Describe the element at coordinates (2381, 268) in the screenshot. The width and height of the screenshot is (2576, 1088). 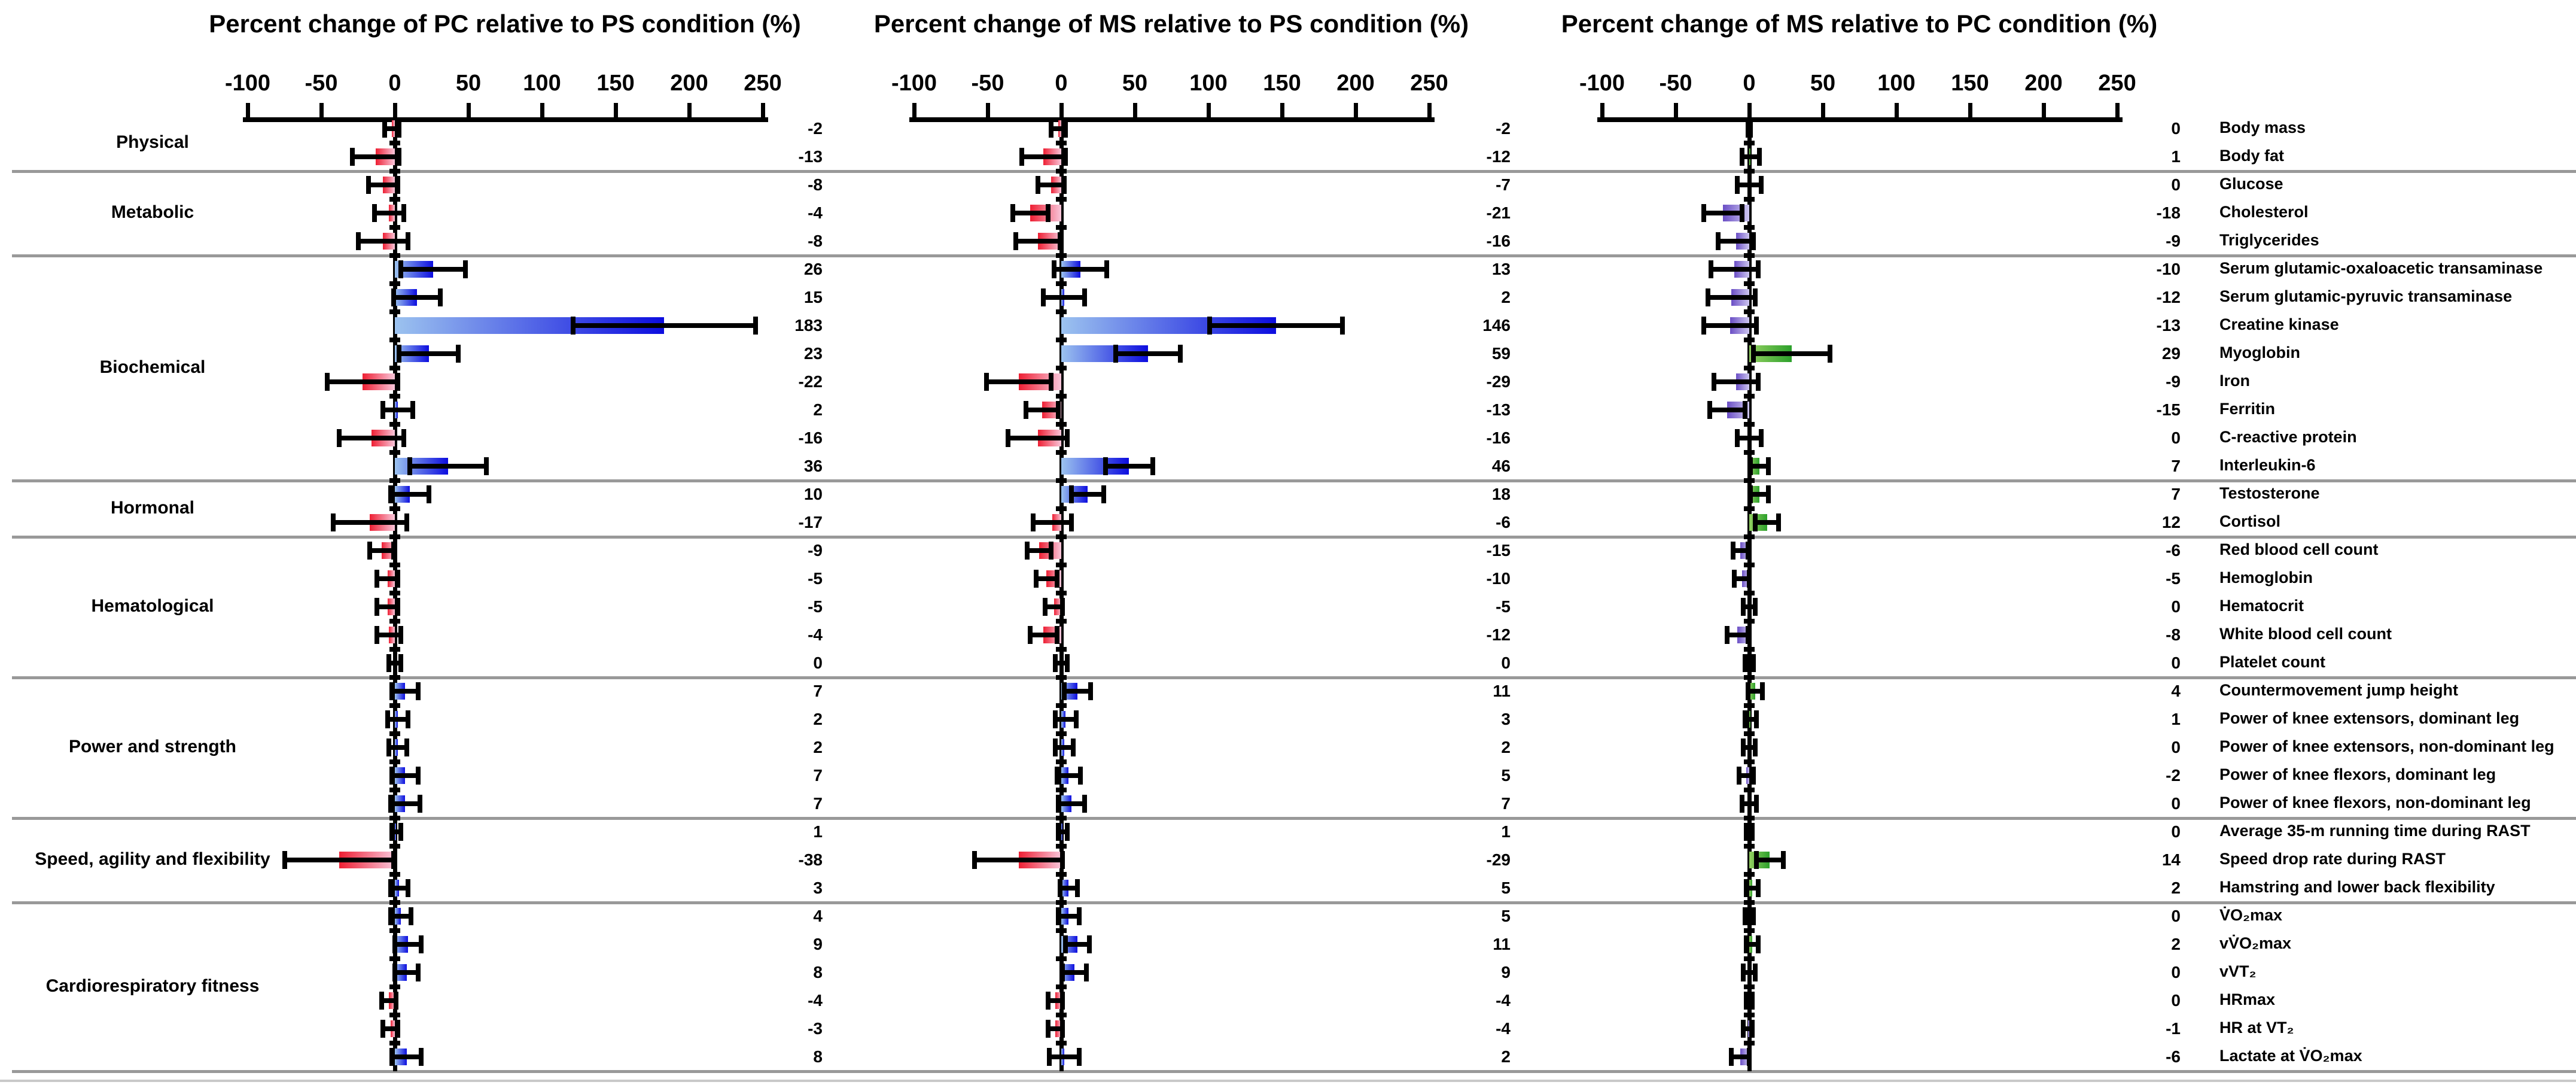
I see `row-label: Serum glutamic-oxaloacetic transaminase` at that location.